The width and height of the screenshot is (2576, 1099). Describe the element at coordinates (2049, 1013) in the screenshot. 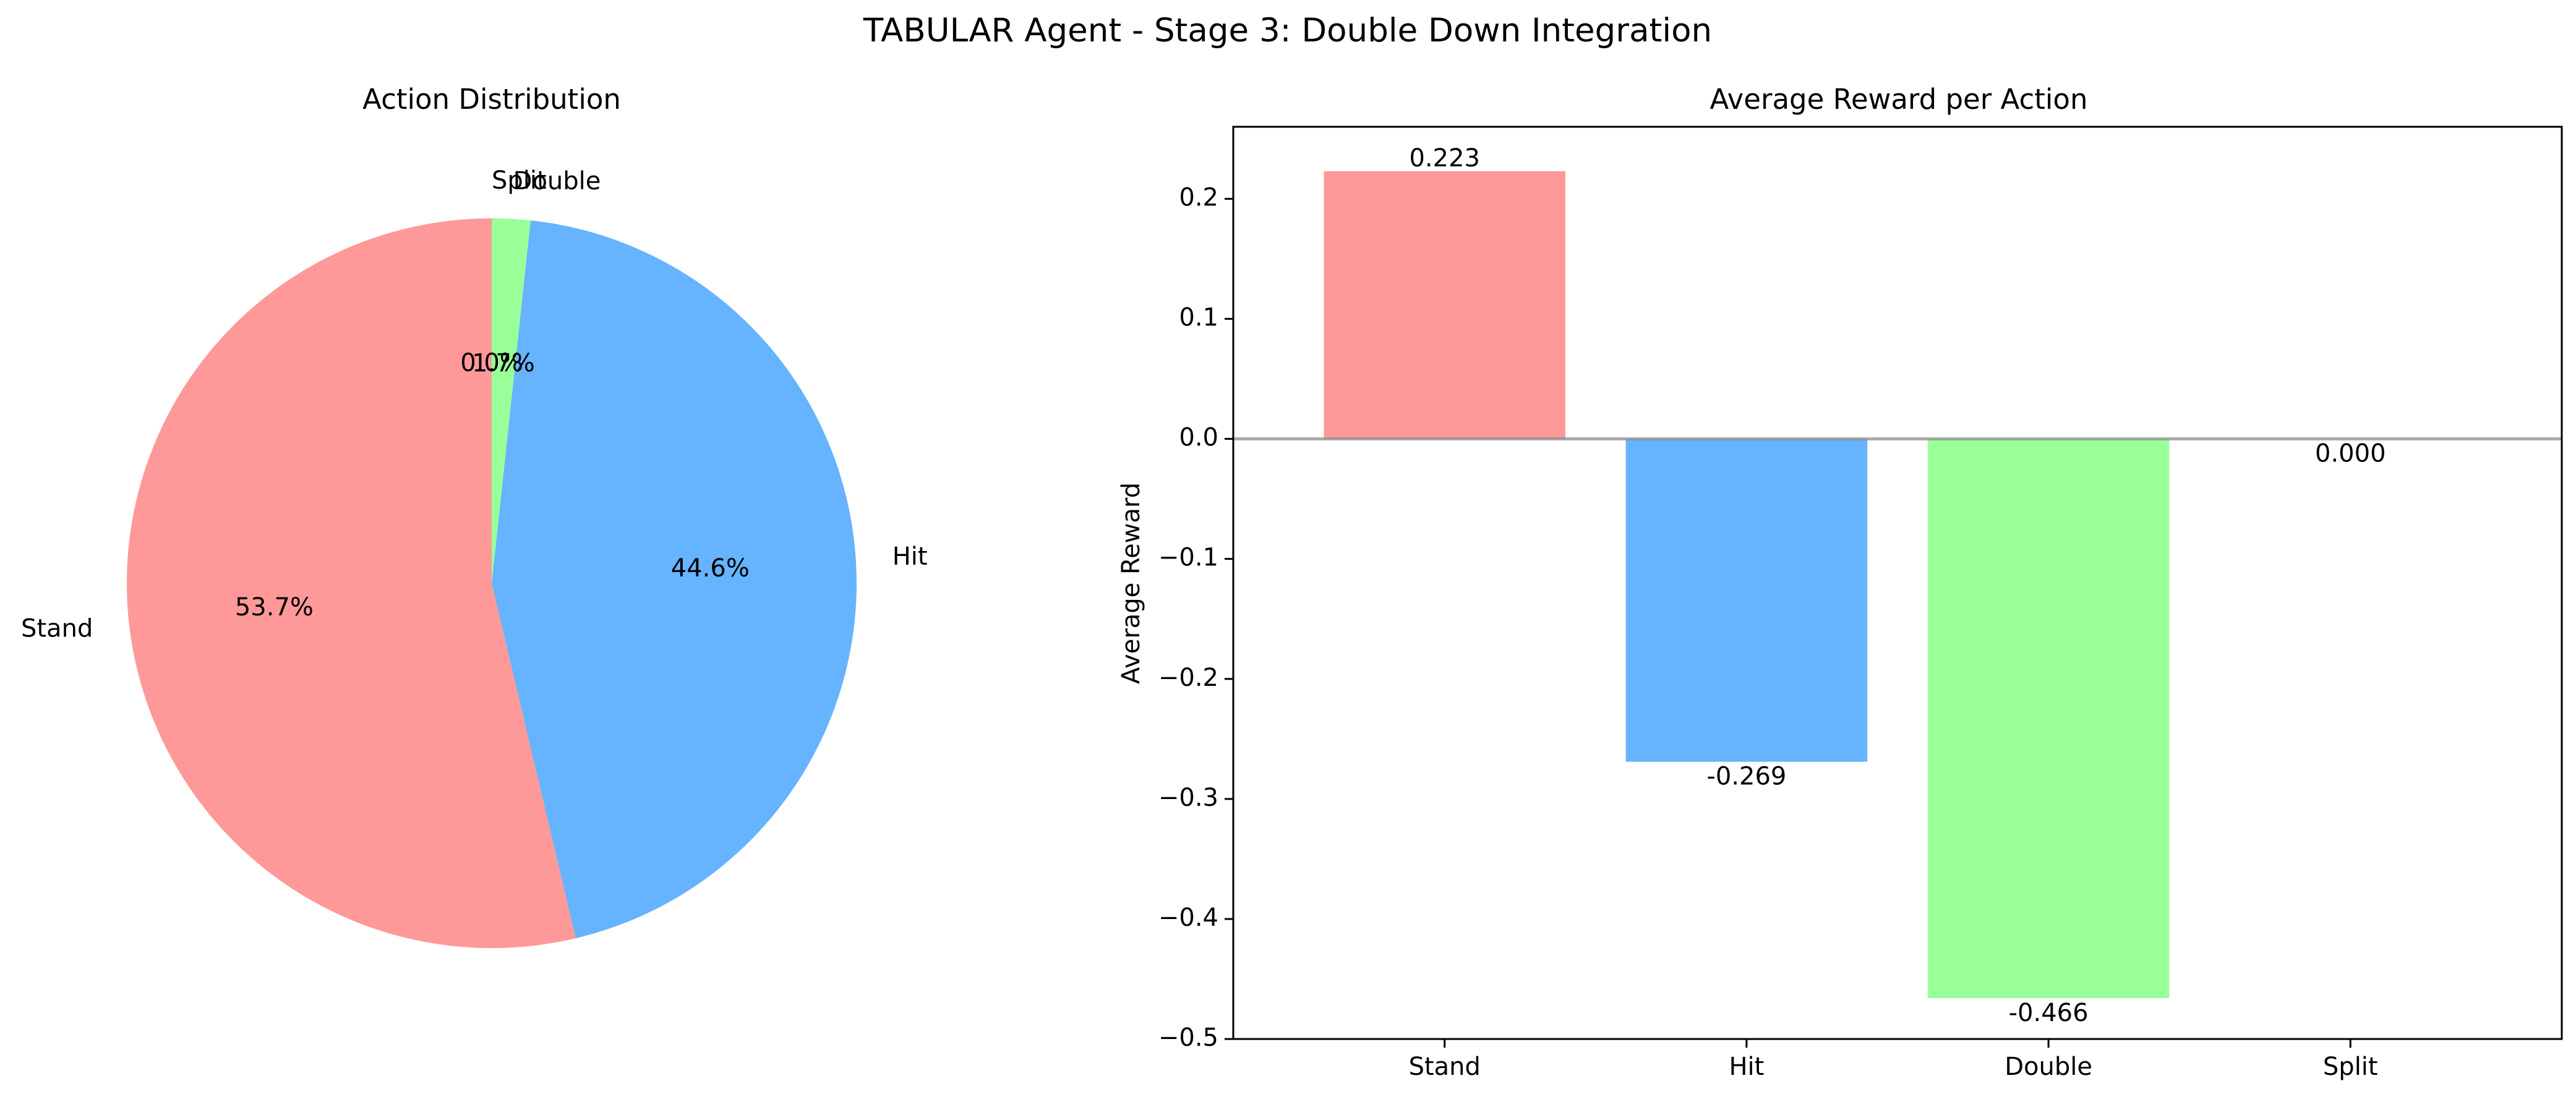

I see `bar-value-label-double: -0.466` at that location.